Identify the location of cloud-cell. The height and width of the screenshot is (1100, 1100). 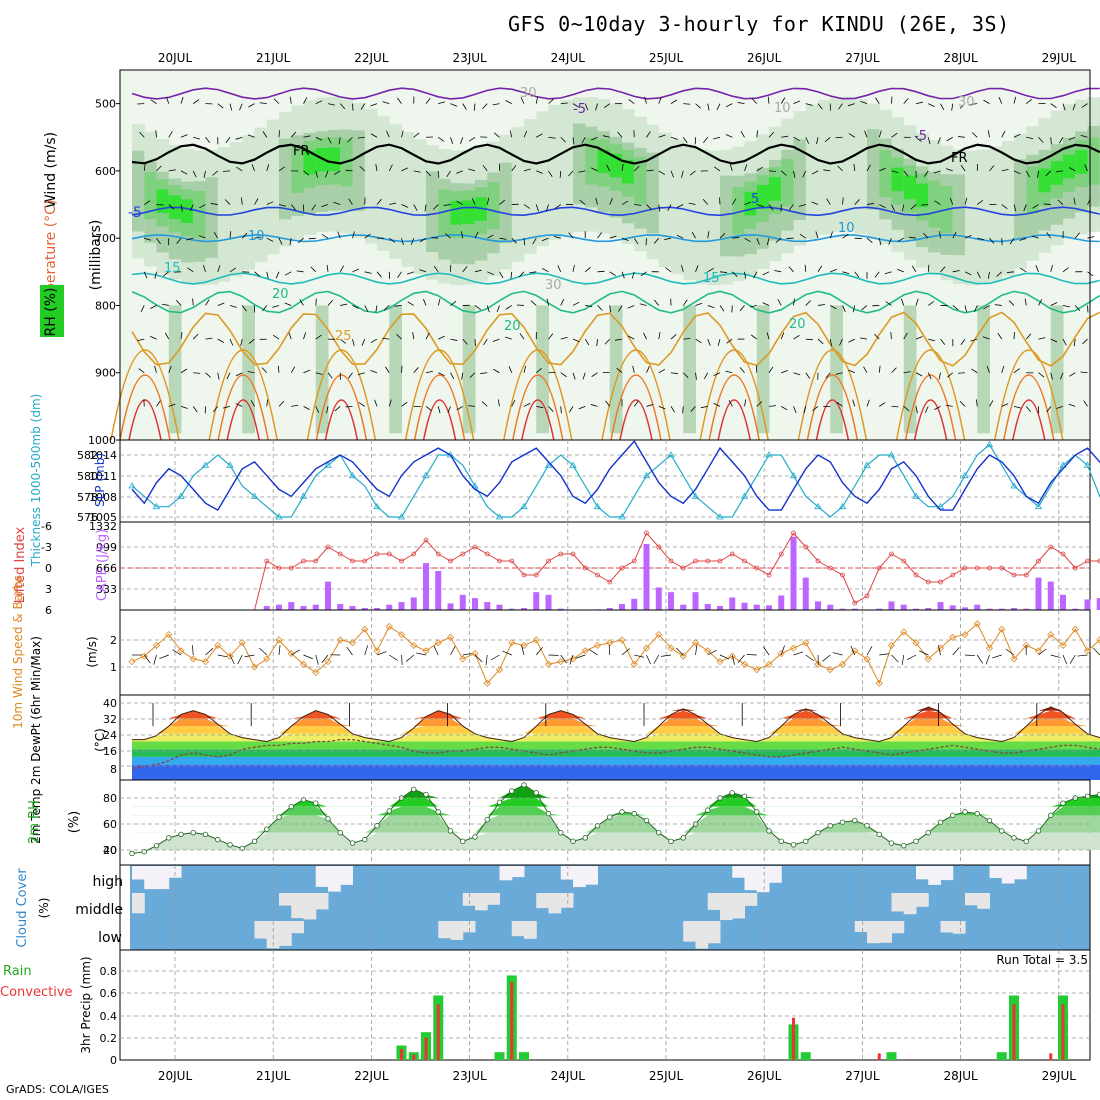
(506, 873).